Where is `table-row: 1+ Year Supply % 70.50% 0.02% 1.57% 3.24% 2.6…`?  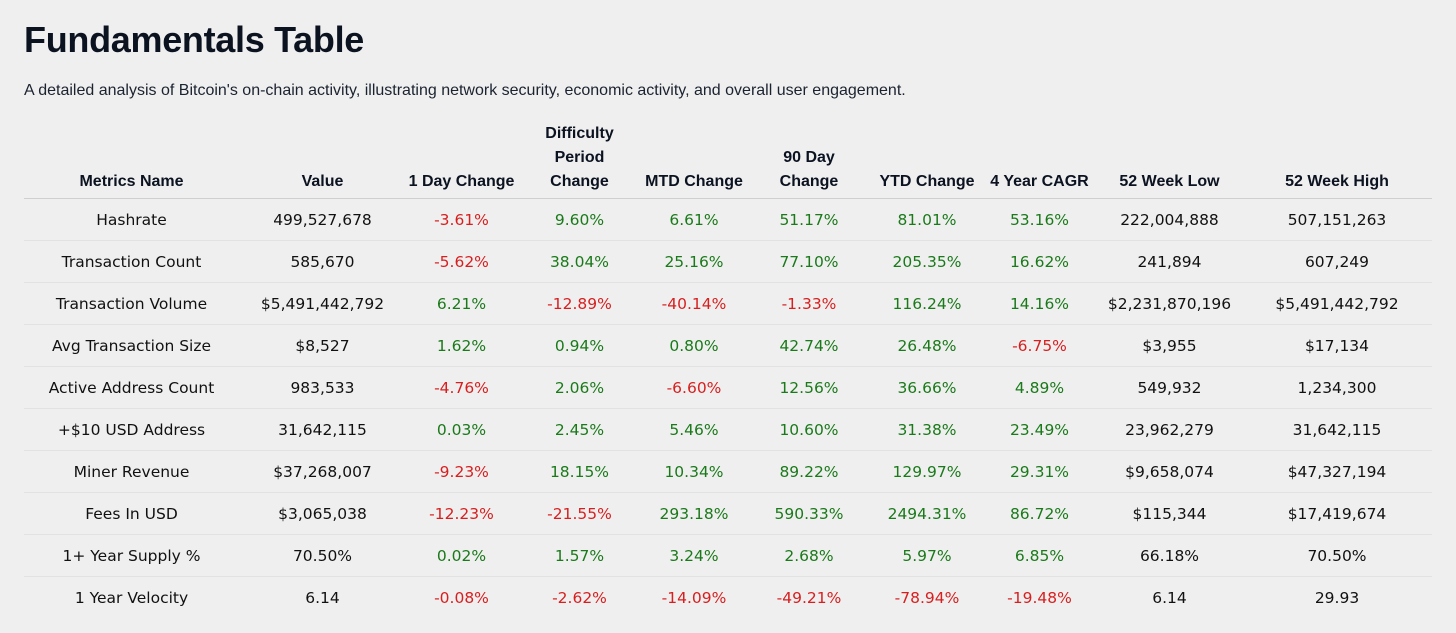 table-row: 1+ Year Supply % 70.50% 0.02% 1.57% 3.24% 2.6… is located at coordinates (728, 555).